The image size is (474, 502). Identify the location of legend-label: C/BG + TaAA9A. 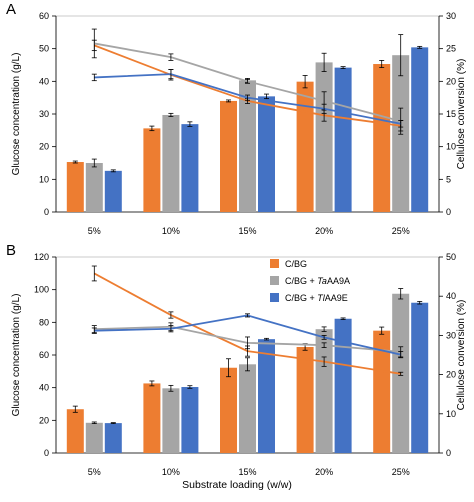
(317, 281).